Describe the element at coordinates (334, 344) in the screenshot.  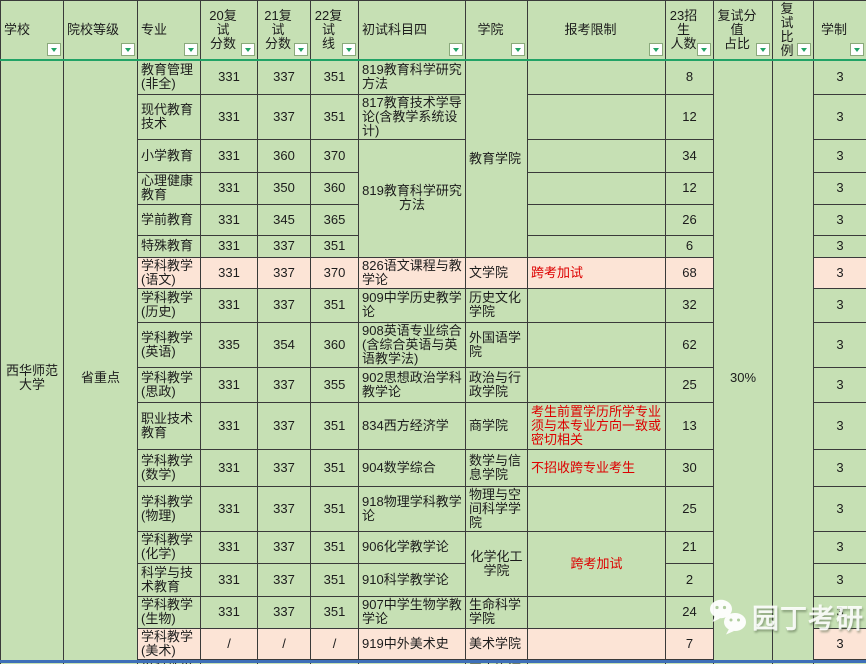
I see `score22-cell: 360` at that location.